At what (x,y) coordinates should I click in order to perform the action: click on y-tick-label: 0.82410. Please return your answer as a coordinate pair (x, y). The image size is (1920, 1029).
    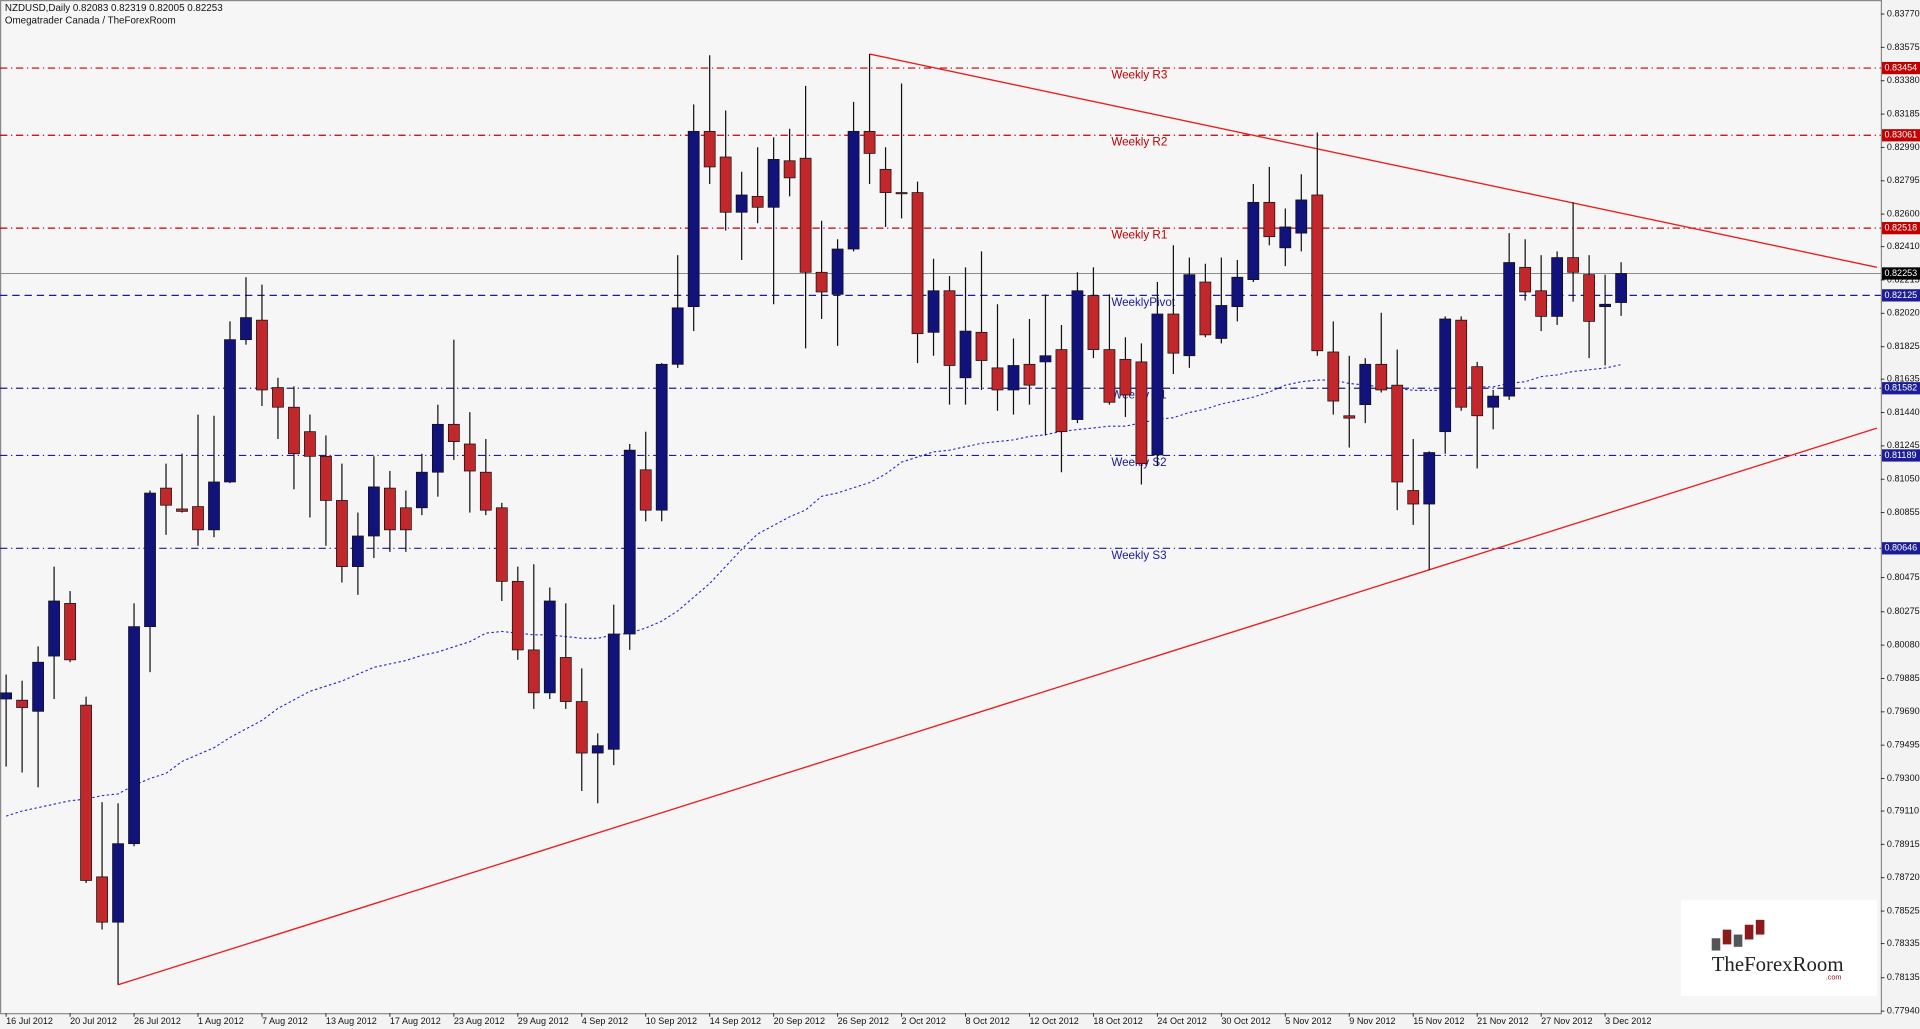
    Looking at the image, I should click on (1903, 246).